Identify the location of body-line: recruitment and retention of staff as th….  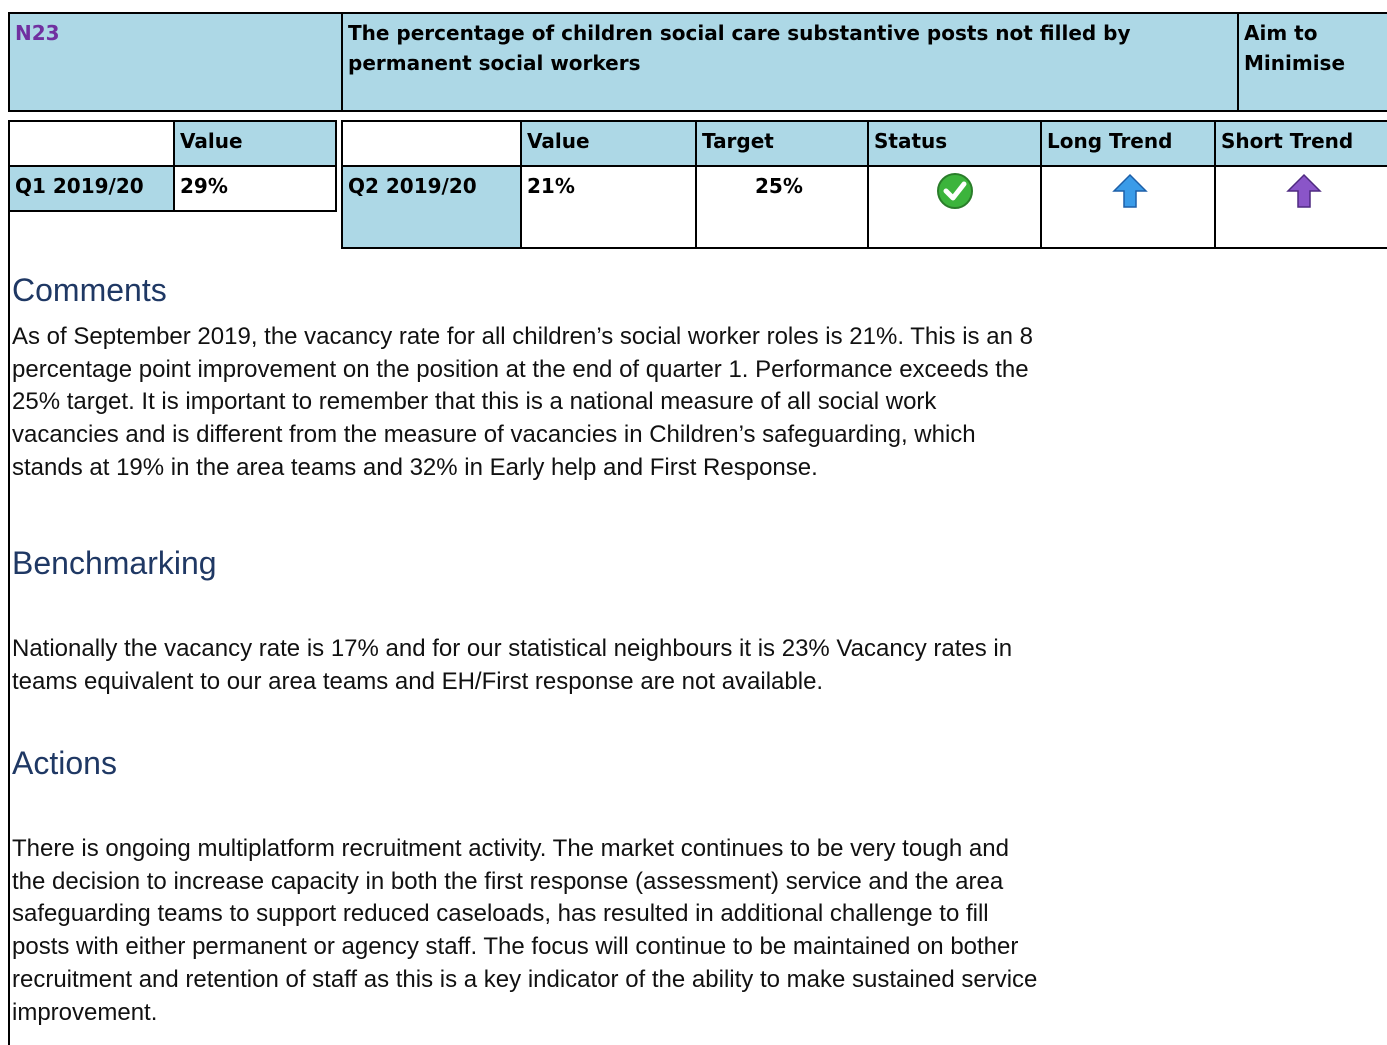
(525, 979).